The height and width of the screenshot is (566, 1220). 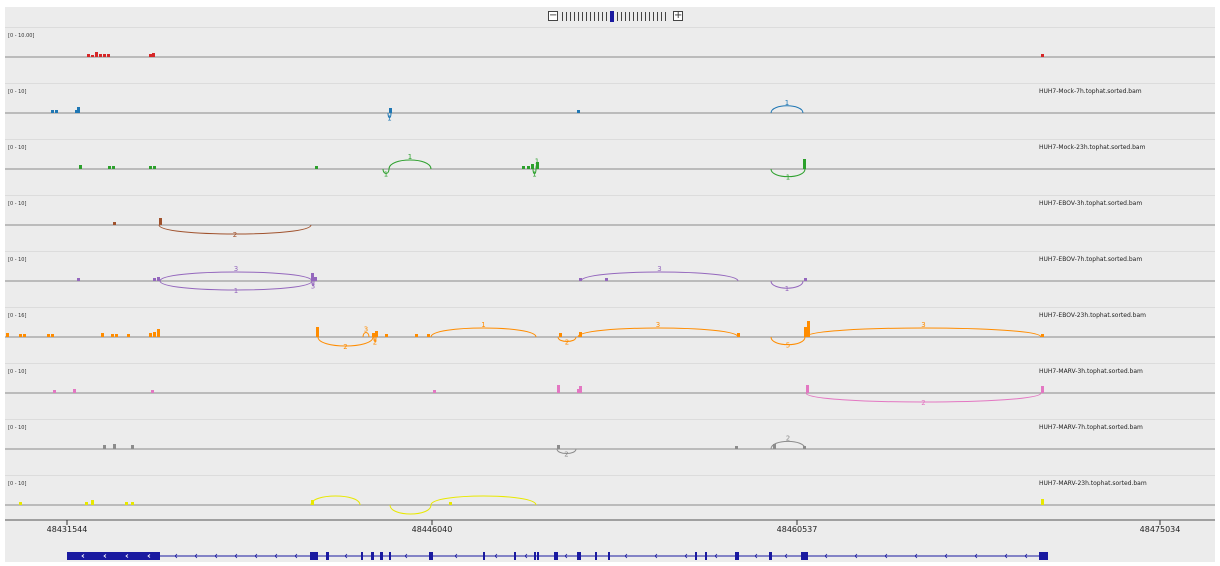 I want to click on zoom-in-button: +, so click(x=678, y=16).